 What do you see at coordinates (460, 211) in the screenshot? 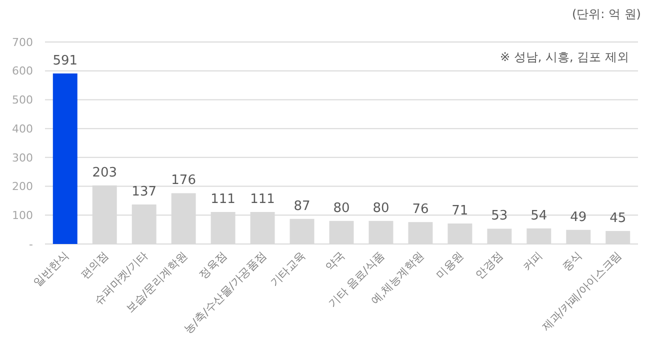
I see `data-label: 71` at bounding box center [460, 211].